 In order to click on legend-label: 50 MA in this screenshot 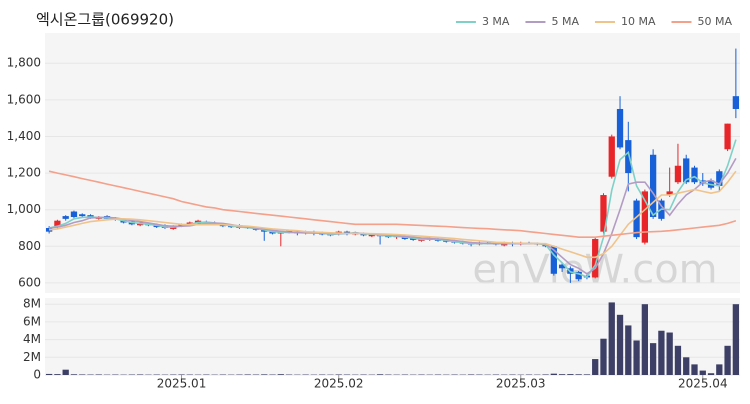, I will do `click(714, 21)`.